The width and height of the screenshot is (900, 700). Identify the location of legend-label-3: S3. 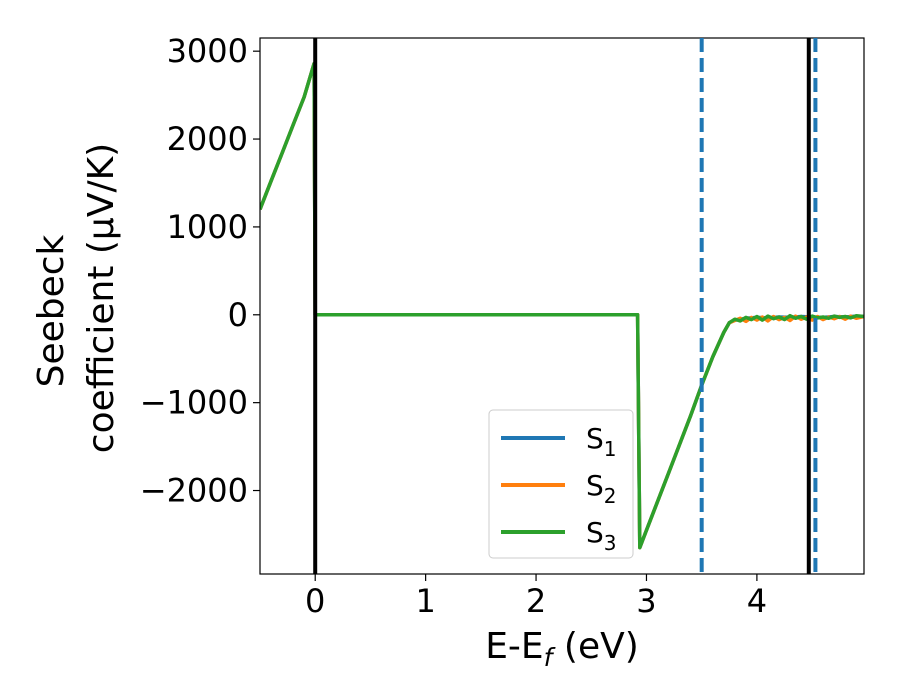
(601, 535).